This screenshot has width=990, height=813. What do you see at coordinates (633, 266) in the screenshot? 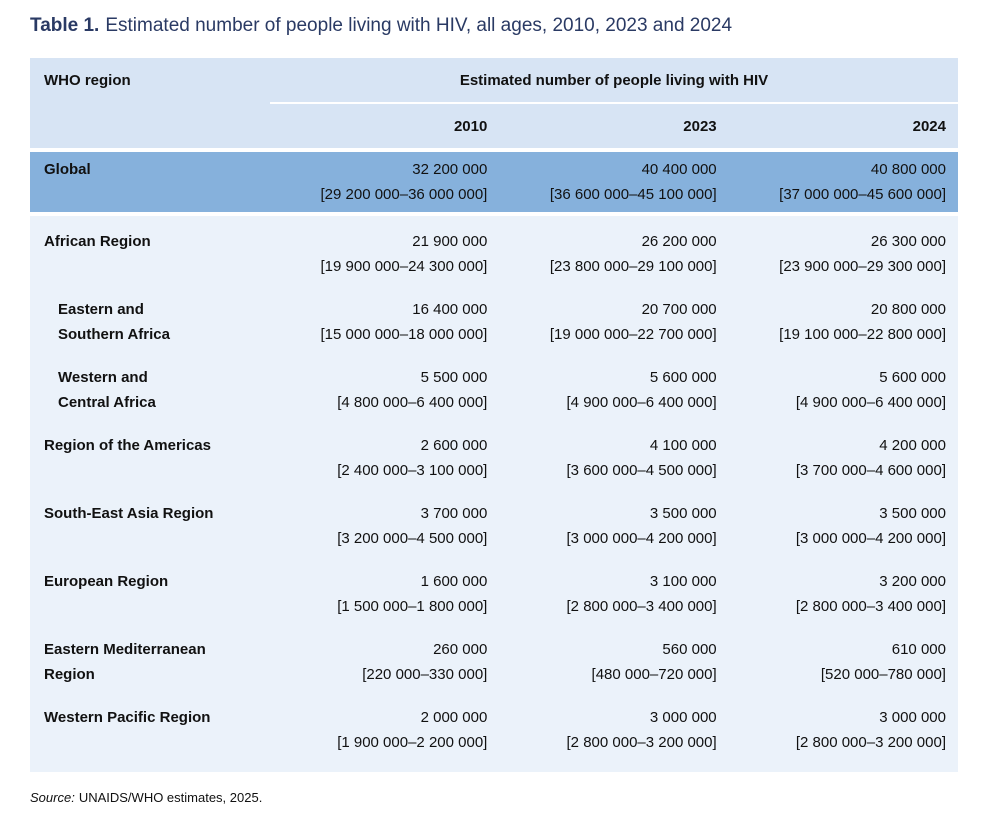
I see `uncertainty-range: [23 800 000–29 100 000]` at bounding box center [633, 266].